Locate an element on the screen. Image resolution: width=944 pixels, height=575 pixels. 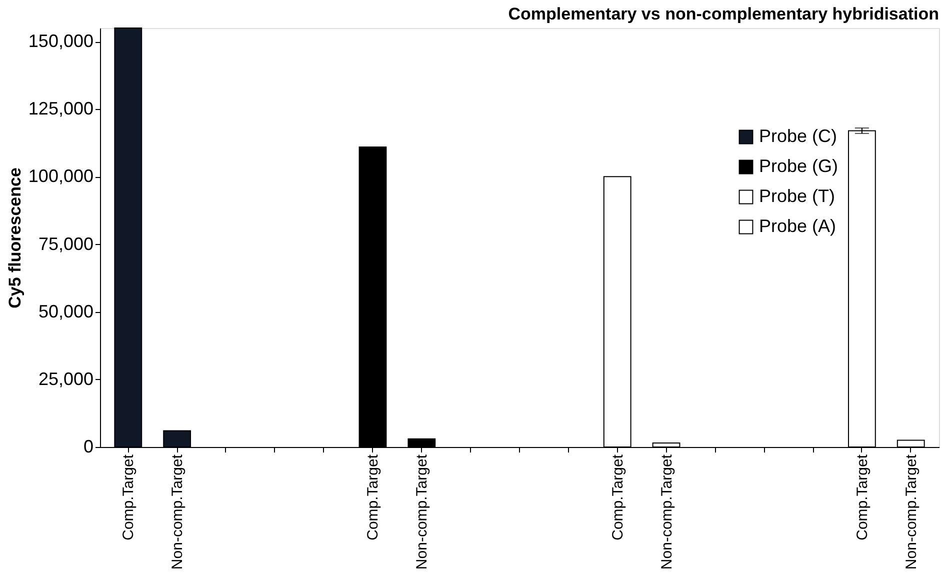
legend-label: Probe (G) is located at coordinates (798, 166).